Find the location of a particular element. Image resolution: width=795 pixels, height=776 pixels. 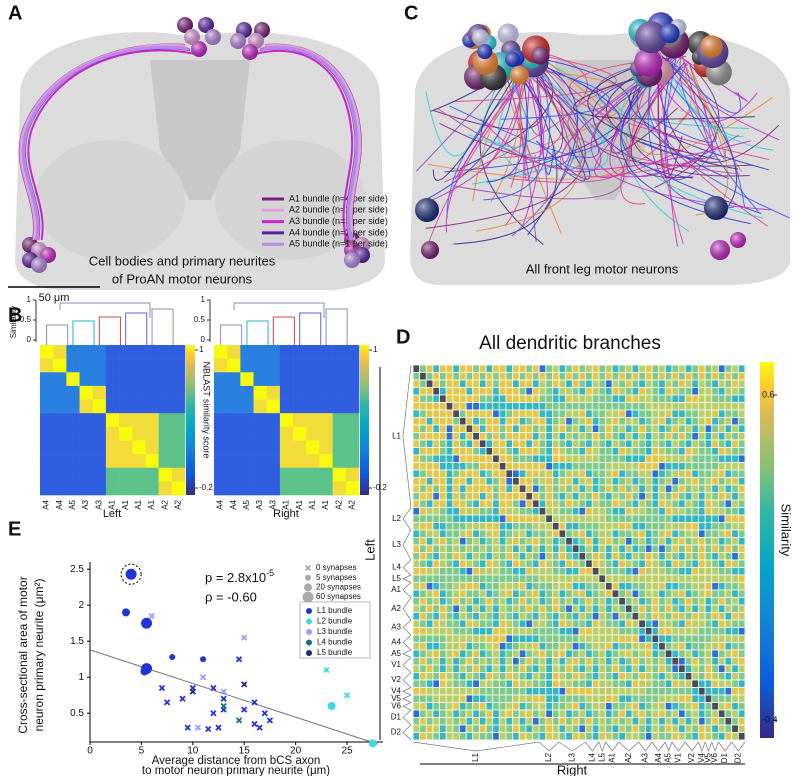

scale-bar-label: 50 μm is located at coordinates (54, 298).